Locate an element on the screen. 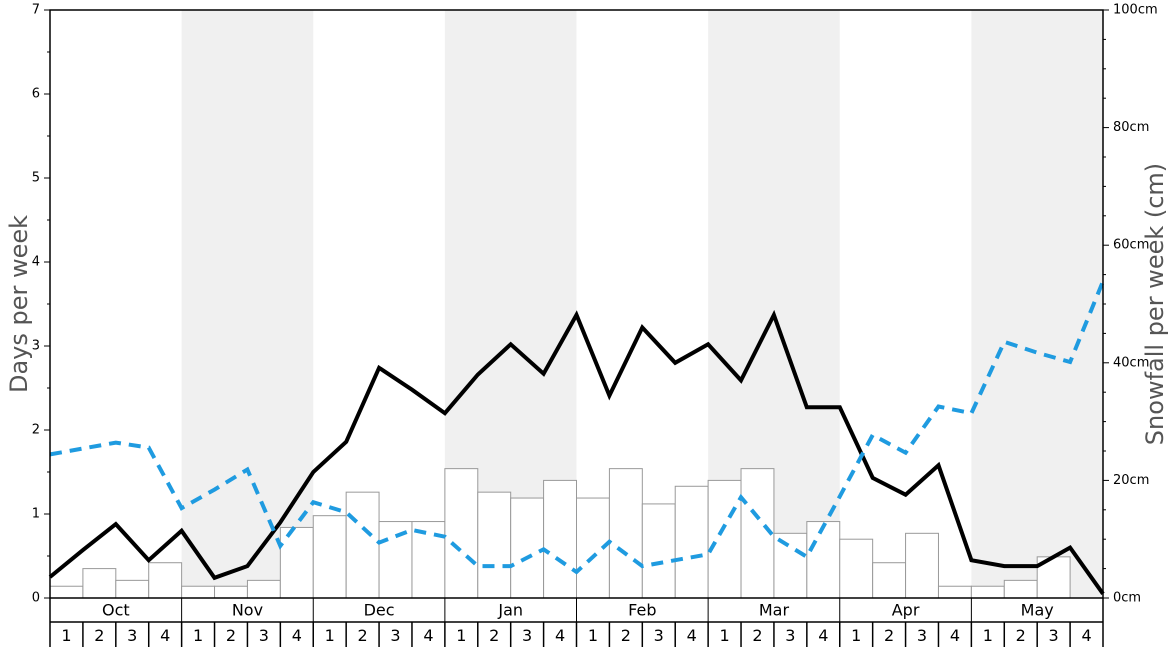  right-tick-label: 0cm is located at coordinates (1127, 598).